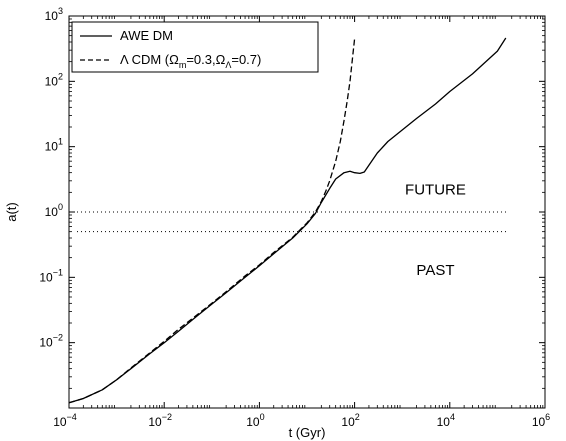 This screenshot has width=566, height=441. I want to click on legend-box, so click(195, 47).